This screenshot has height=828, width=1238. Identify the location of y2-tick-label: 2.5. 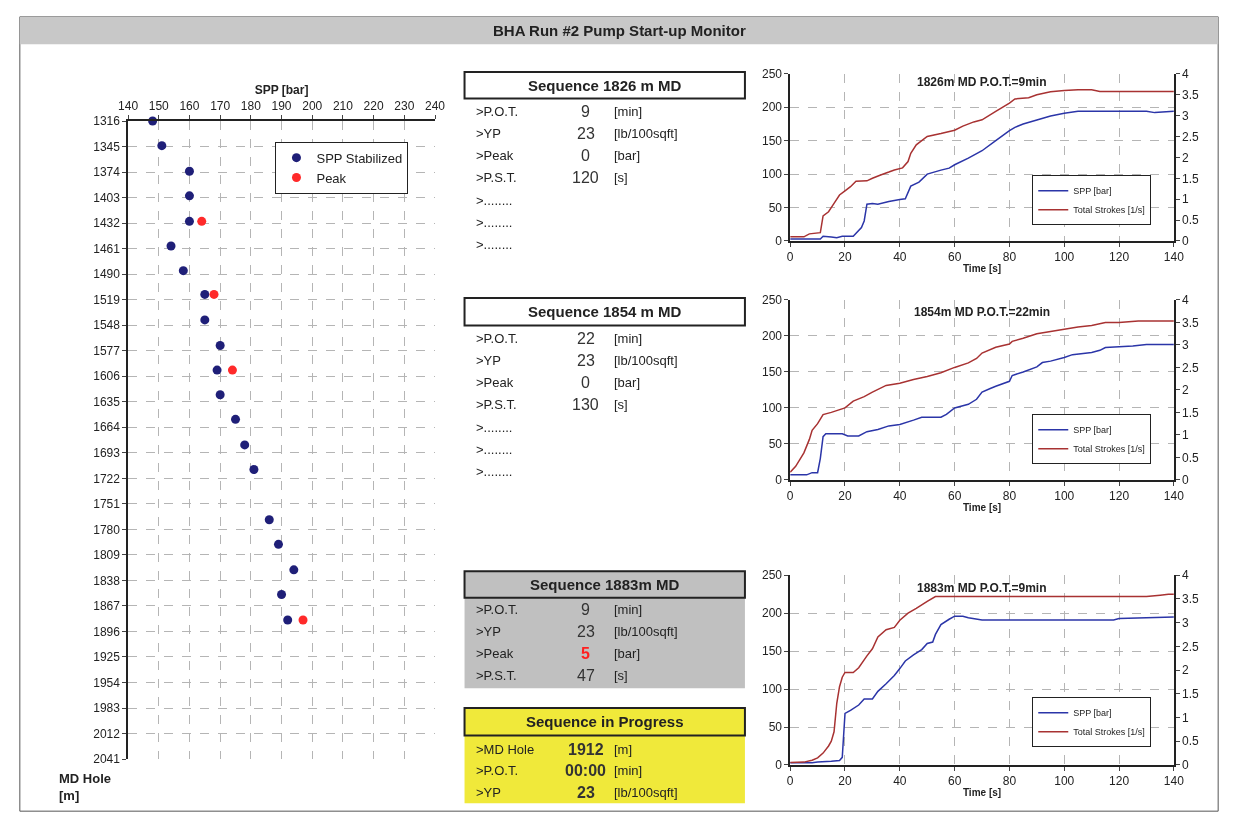
(1191, 367).